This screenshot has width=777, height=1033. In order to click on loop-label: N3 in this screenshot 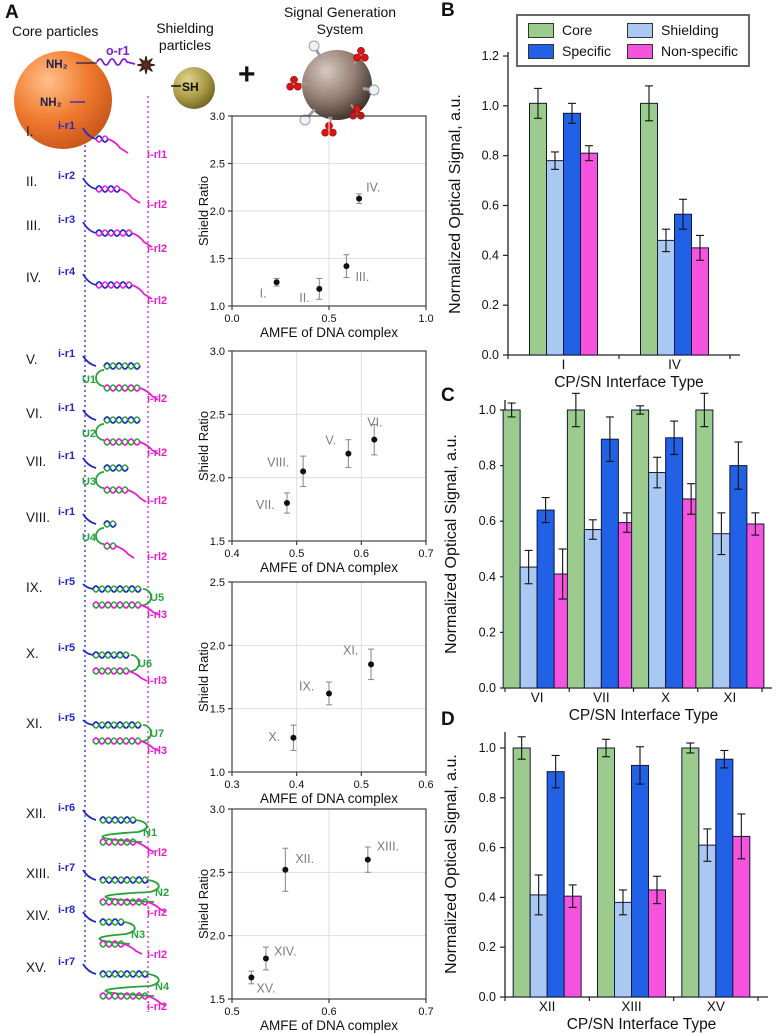, I will do `click(138, 935)`.